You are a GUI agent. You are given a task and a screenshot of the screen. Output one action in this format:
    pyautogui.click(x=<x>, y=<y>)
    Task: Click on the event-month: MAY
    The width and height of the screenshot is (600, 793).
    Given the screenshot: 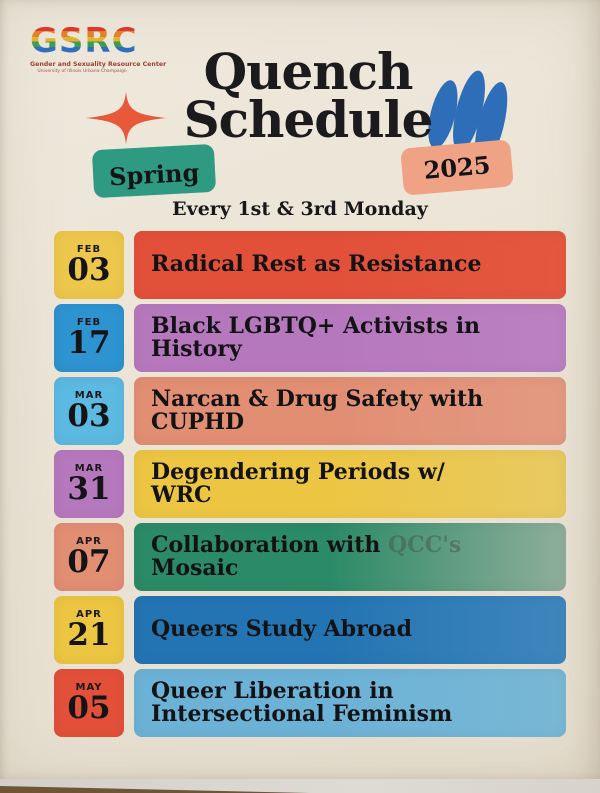 What is the action you would take?
    pyautogui.click(x=89, y=687)
    